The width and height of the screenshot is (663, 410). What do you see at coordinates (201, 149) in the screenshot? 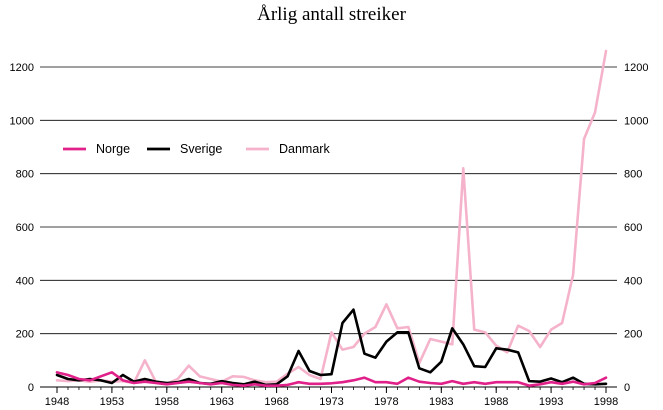
I see `legend-label-sverige: Sverige` at bounding box center [201, 149].